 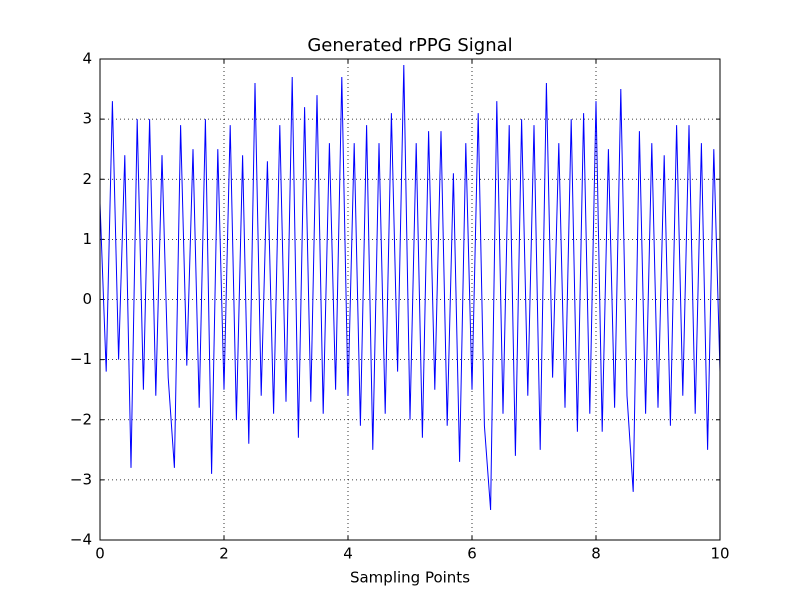 I want to click on y-tick-label: 1, so click(x=87, y=239).